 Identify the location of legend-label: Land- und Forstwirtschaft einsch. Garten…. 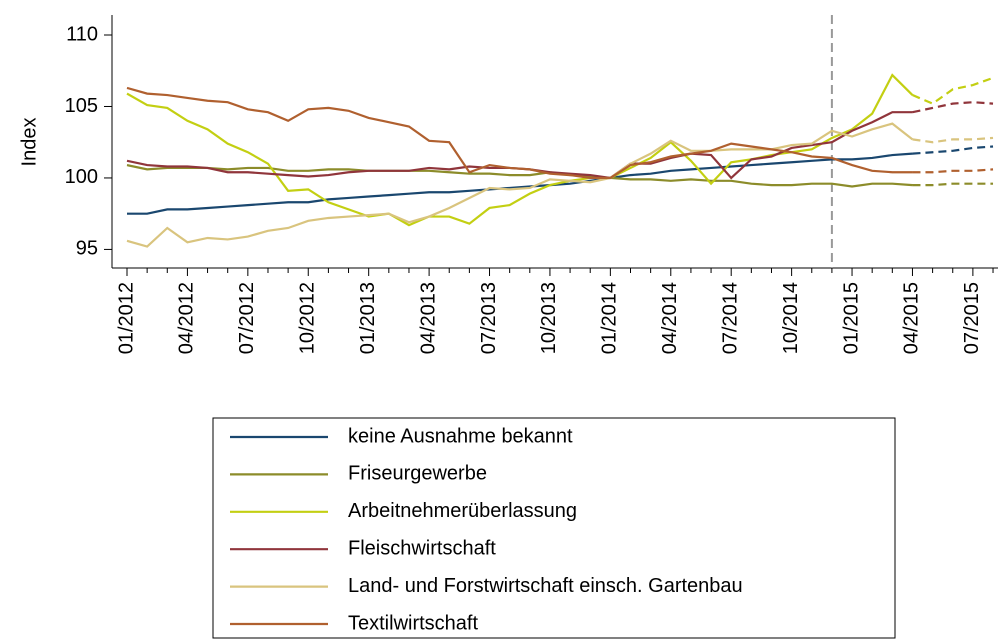
(545, 586).